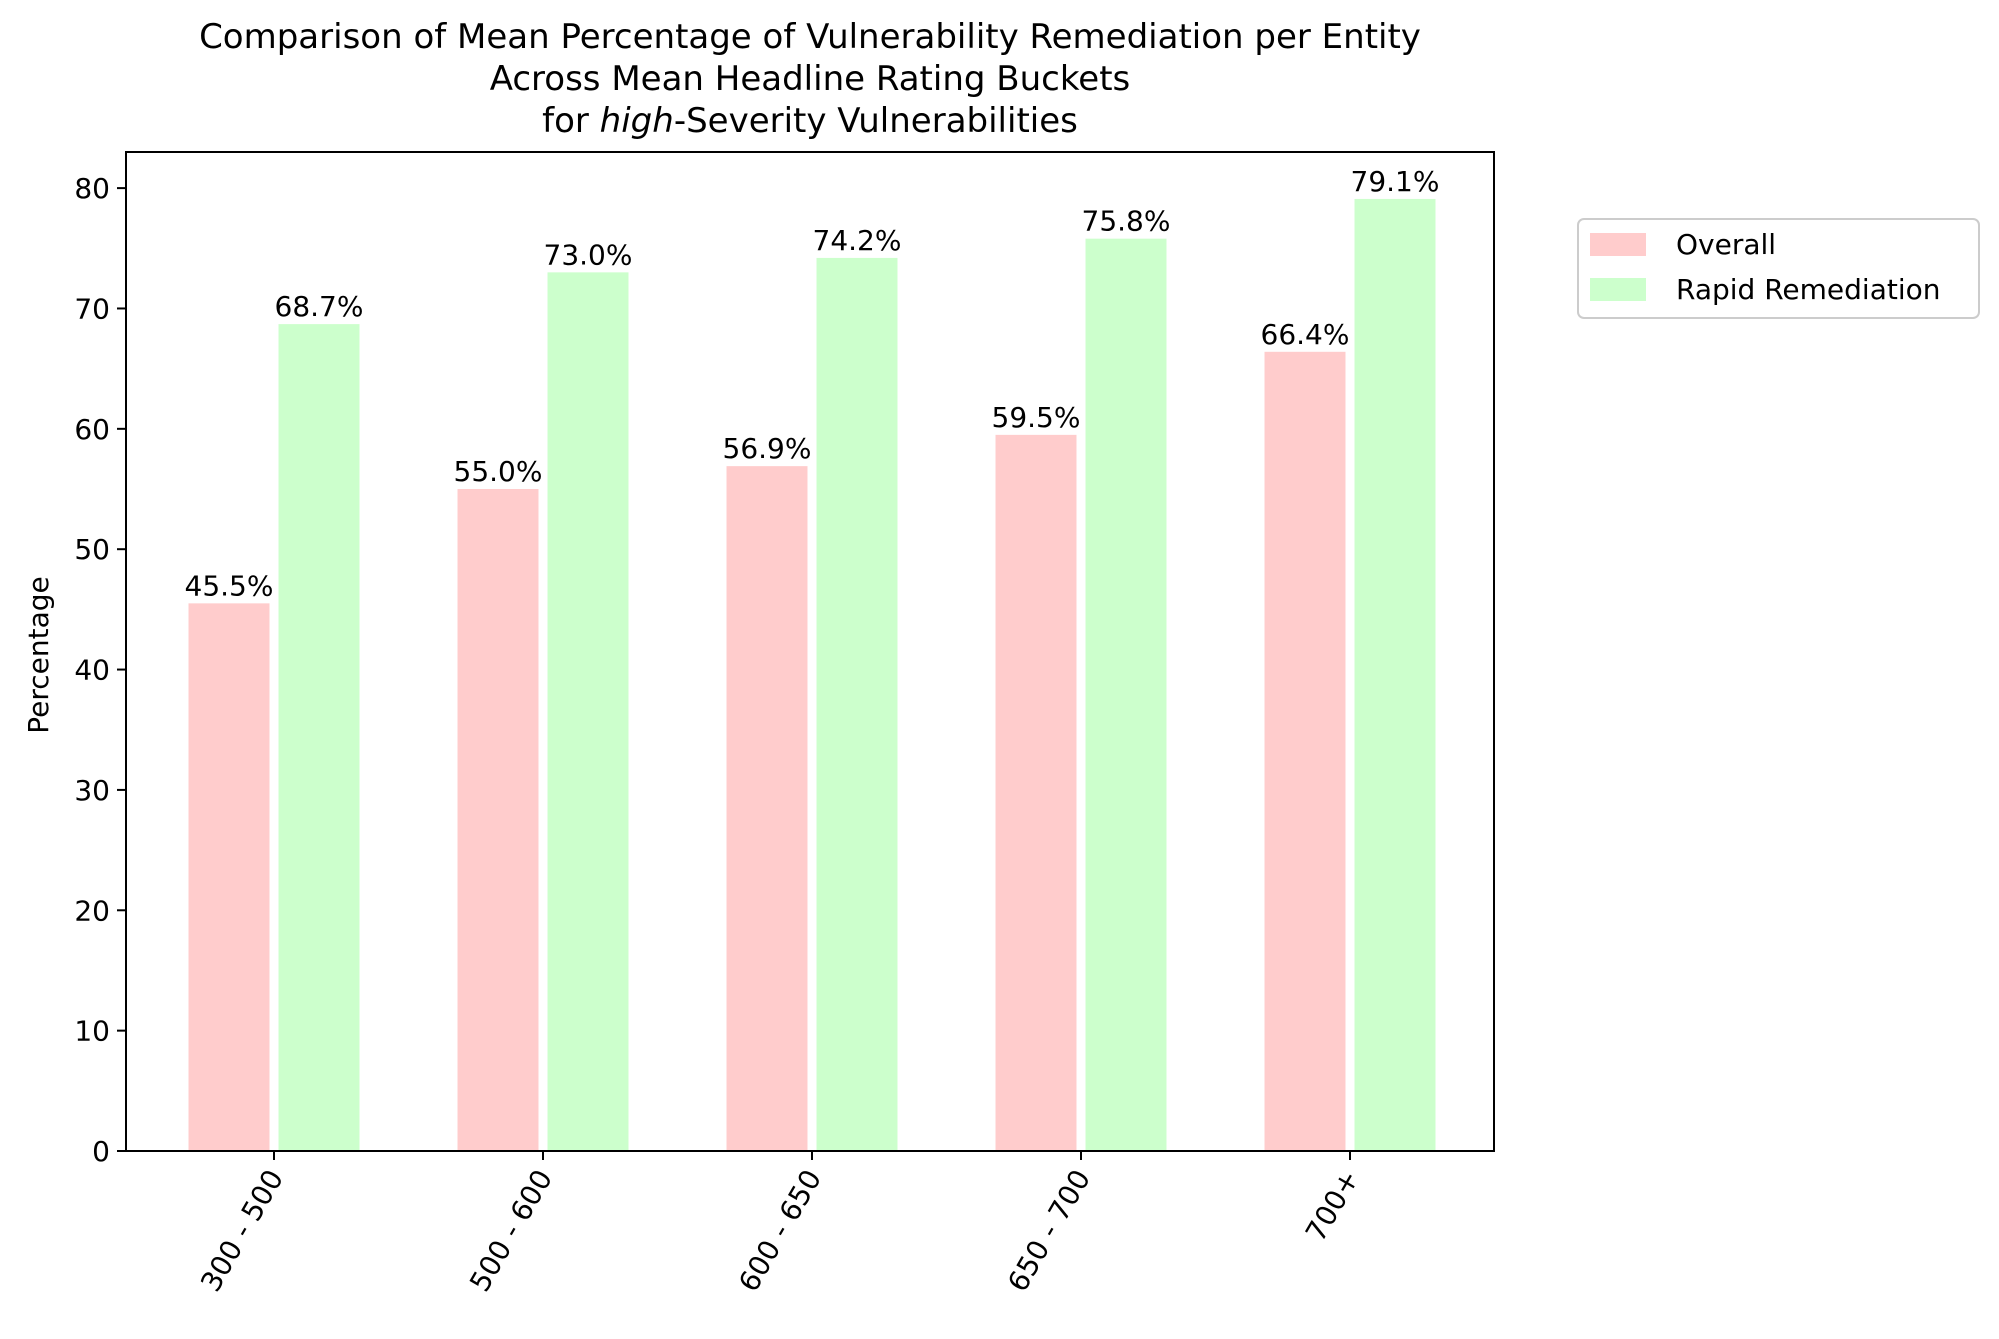 This screenshot has width=1999, height=1339. I want to click on title-line-3-italic: high, so click(637, 121).